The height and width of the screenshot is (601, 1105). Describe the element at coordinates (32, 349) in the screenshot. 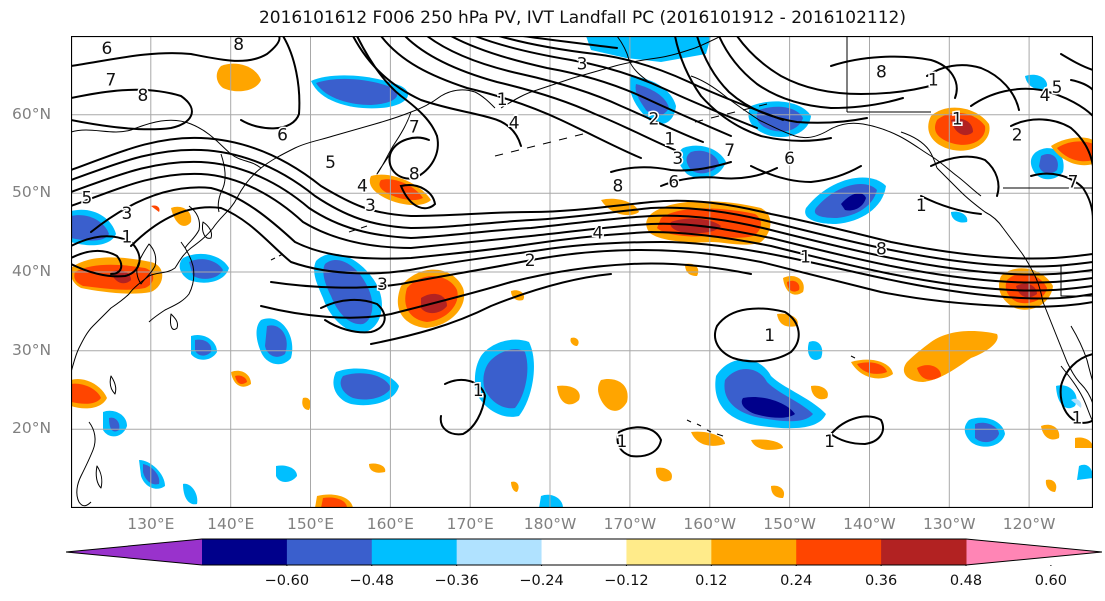

I see `lat-label: 30°N` at that location.